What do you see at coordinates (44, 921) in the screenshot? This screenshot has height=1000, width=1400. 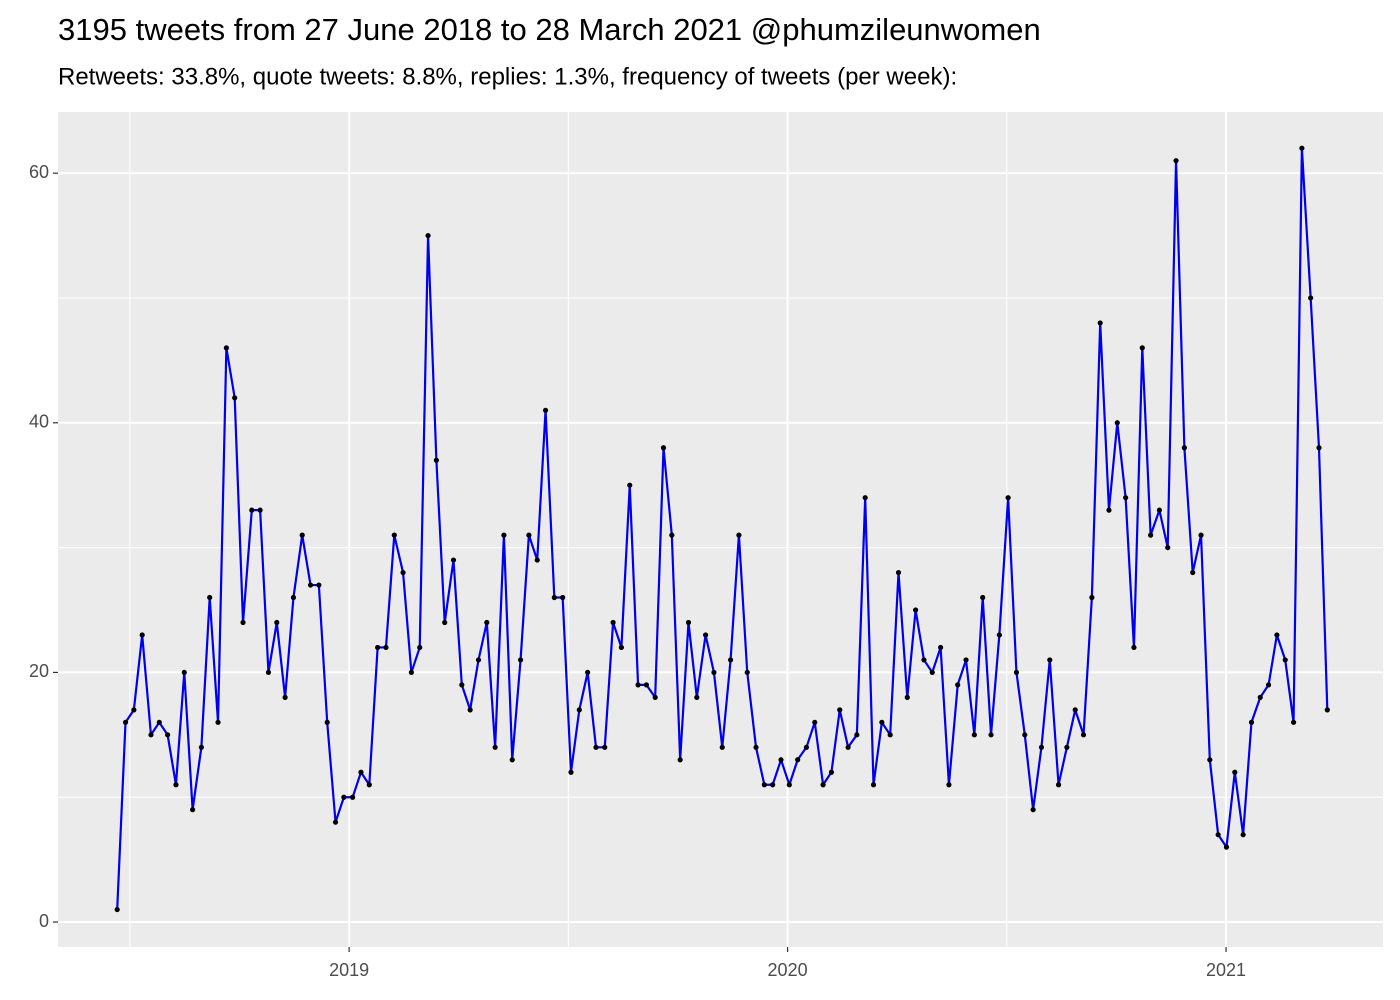 I see `y-tick-label: 0` at bounding box center [44, 921].